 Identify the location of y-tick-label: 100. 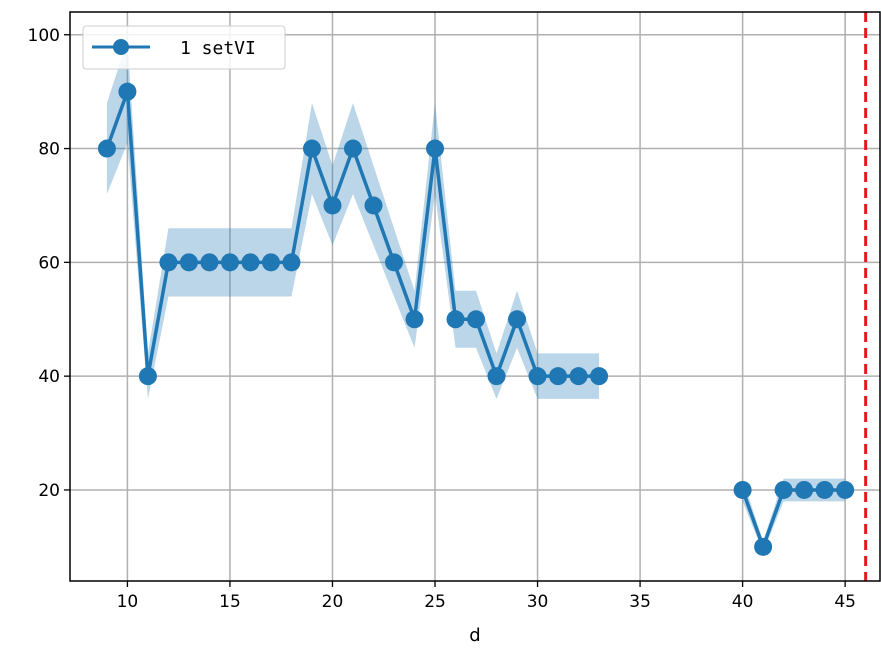
(44, 36).